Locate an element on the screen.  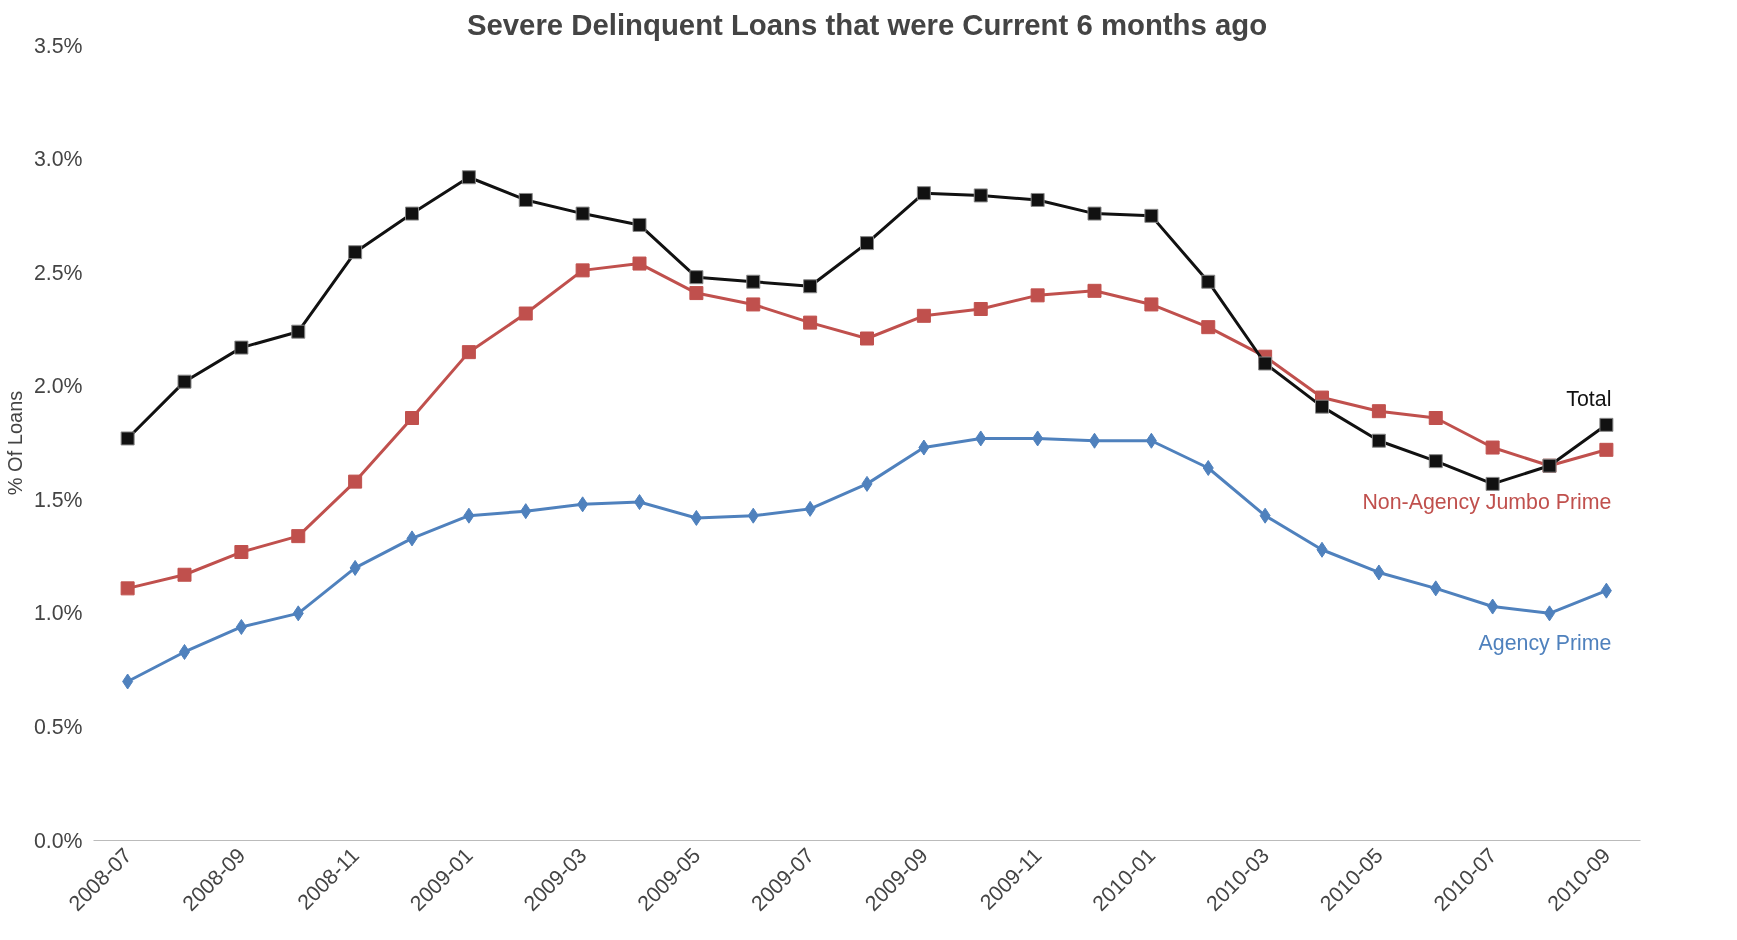
chart-title: Severe Delinquent Loans that were Current 6 months ago is located at coordinates (867, 24).